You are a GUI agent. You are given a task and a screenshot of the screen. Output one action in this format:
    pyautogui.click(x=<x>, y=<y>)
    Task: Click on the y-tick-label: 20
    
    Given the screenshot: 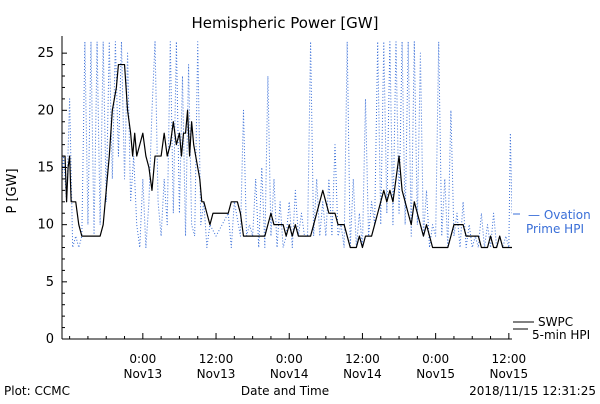 What is the action you would take?
    pyautogui.click(x=45, y=110)
    